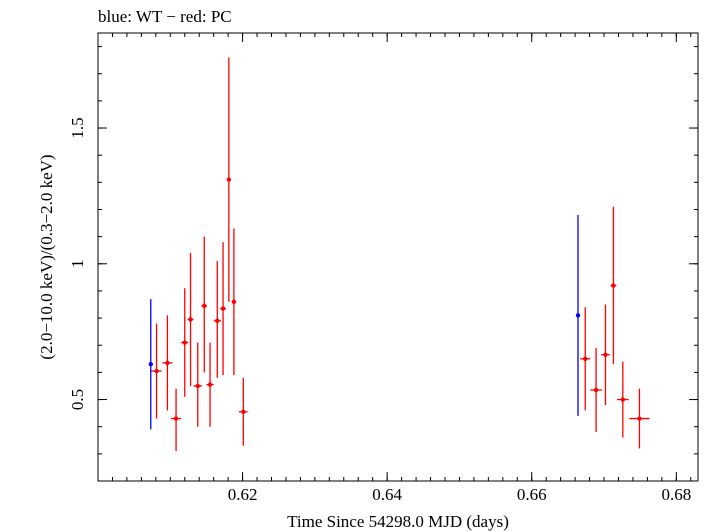 The height and width of the screenshot is (532, 713). I want to click on x-tick-labels: 0.62 0.64 0.66 0.68, so click(459, 494).